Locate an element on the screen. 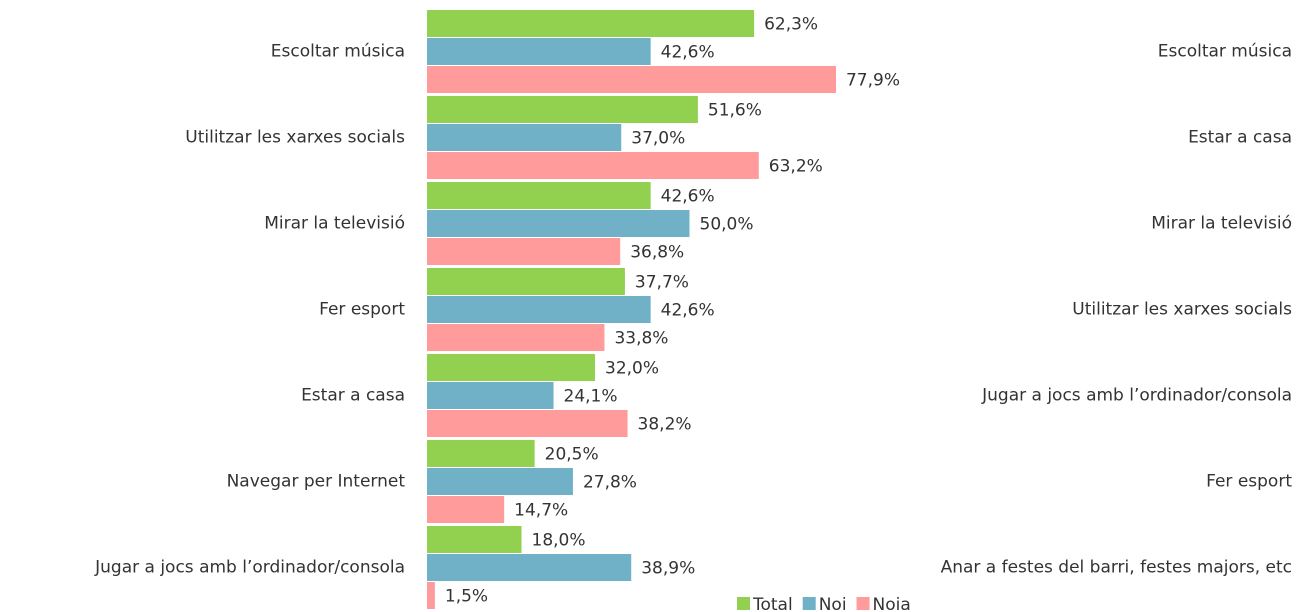 Image resolution: width=1297 pixels, height=612 pixels. value-label: 62,3% is located at coordinates (791, 25).